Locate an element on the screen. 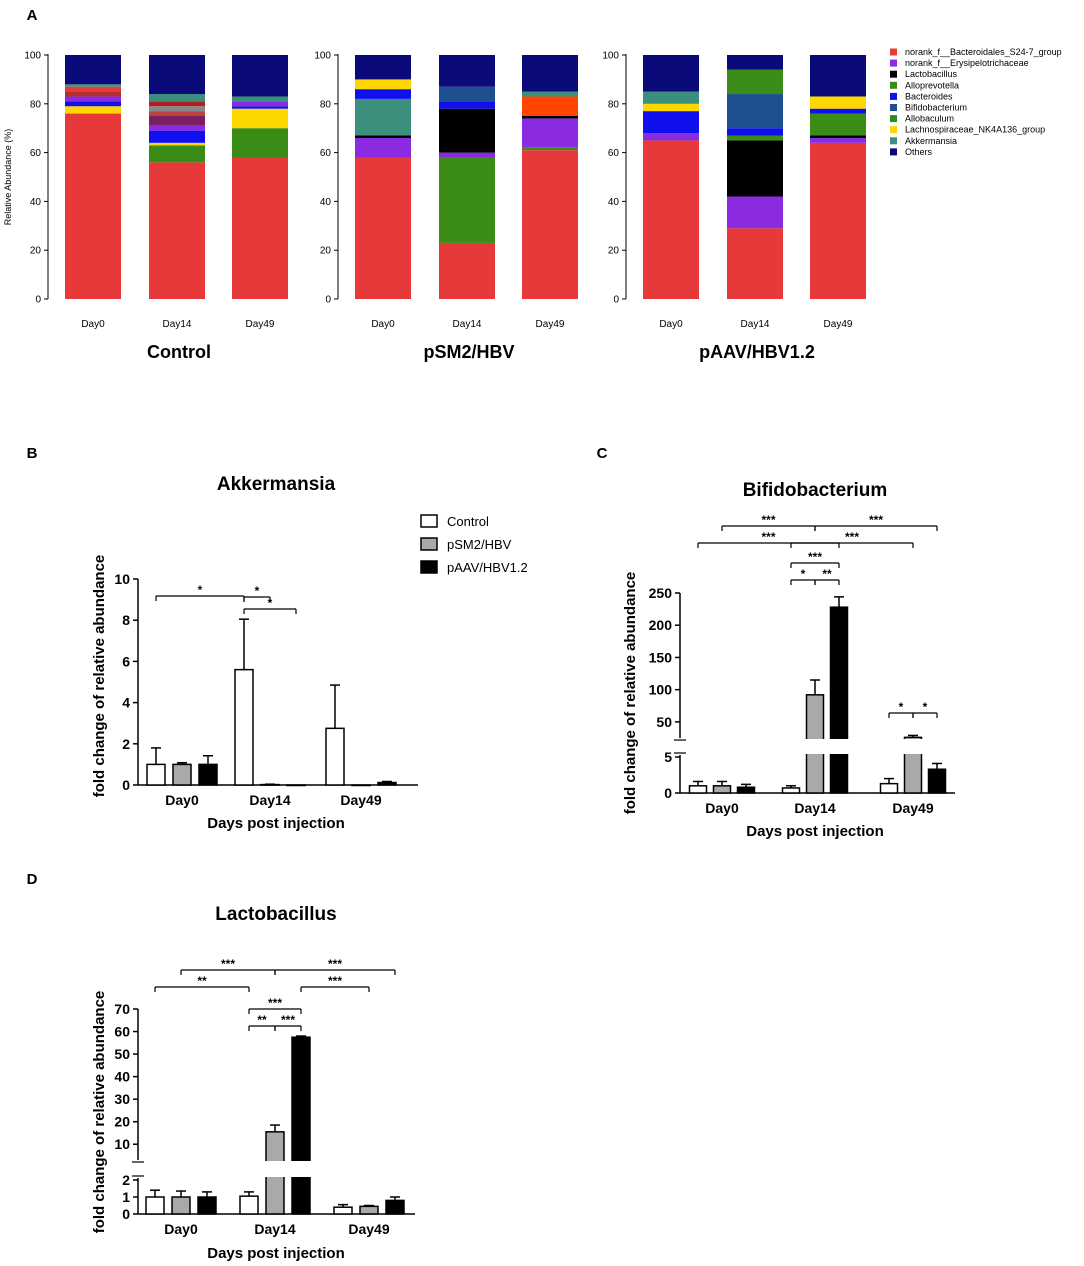  y-tick-label: 60 is located at coordinates (122, 1032).